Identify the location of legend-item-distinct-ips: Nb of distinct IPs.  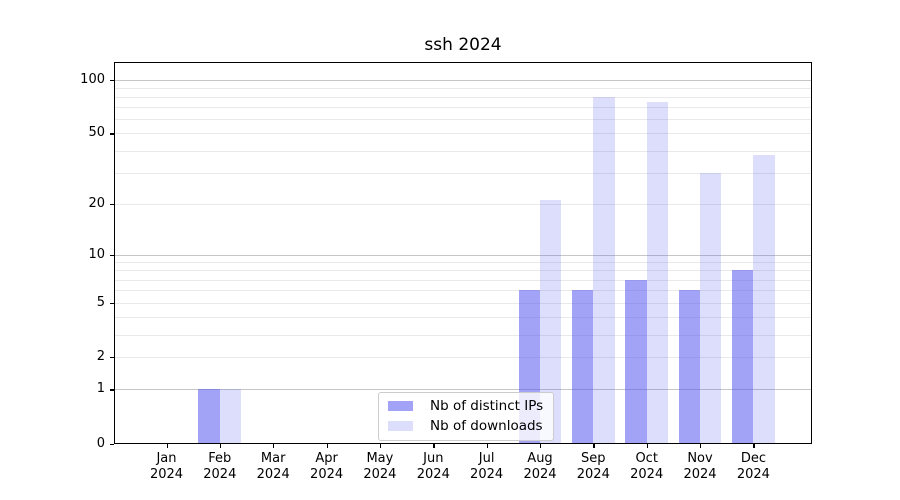
(465, 406).